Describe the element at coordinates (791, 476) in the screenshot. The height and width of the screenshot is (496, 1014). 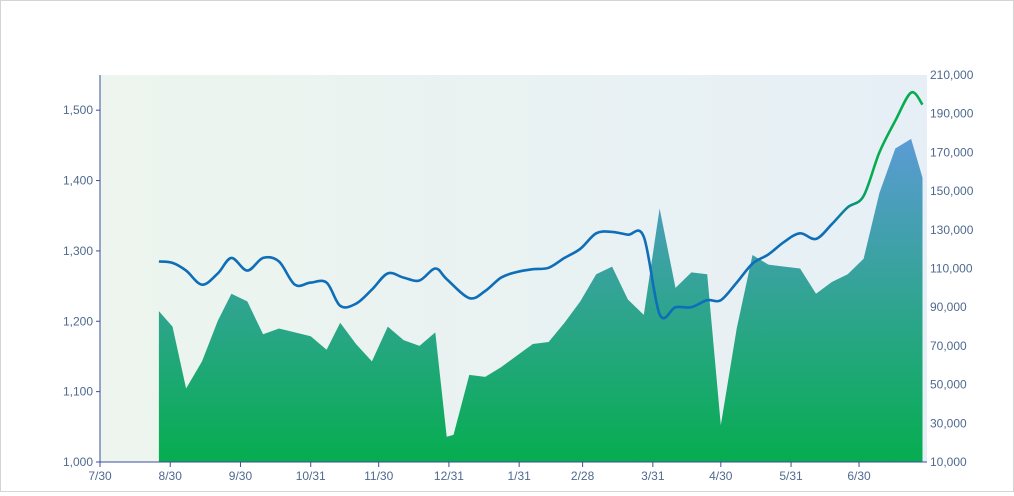
I see `x-tick-label: 5/31` at that location.